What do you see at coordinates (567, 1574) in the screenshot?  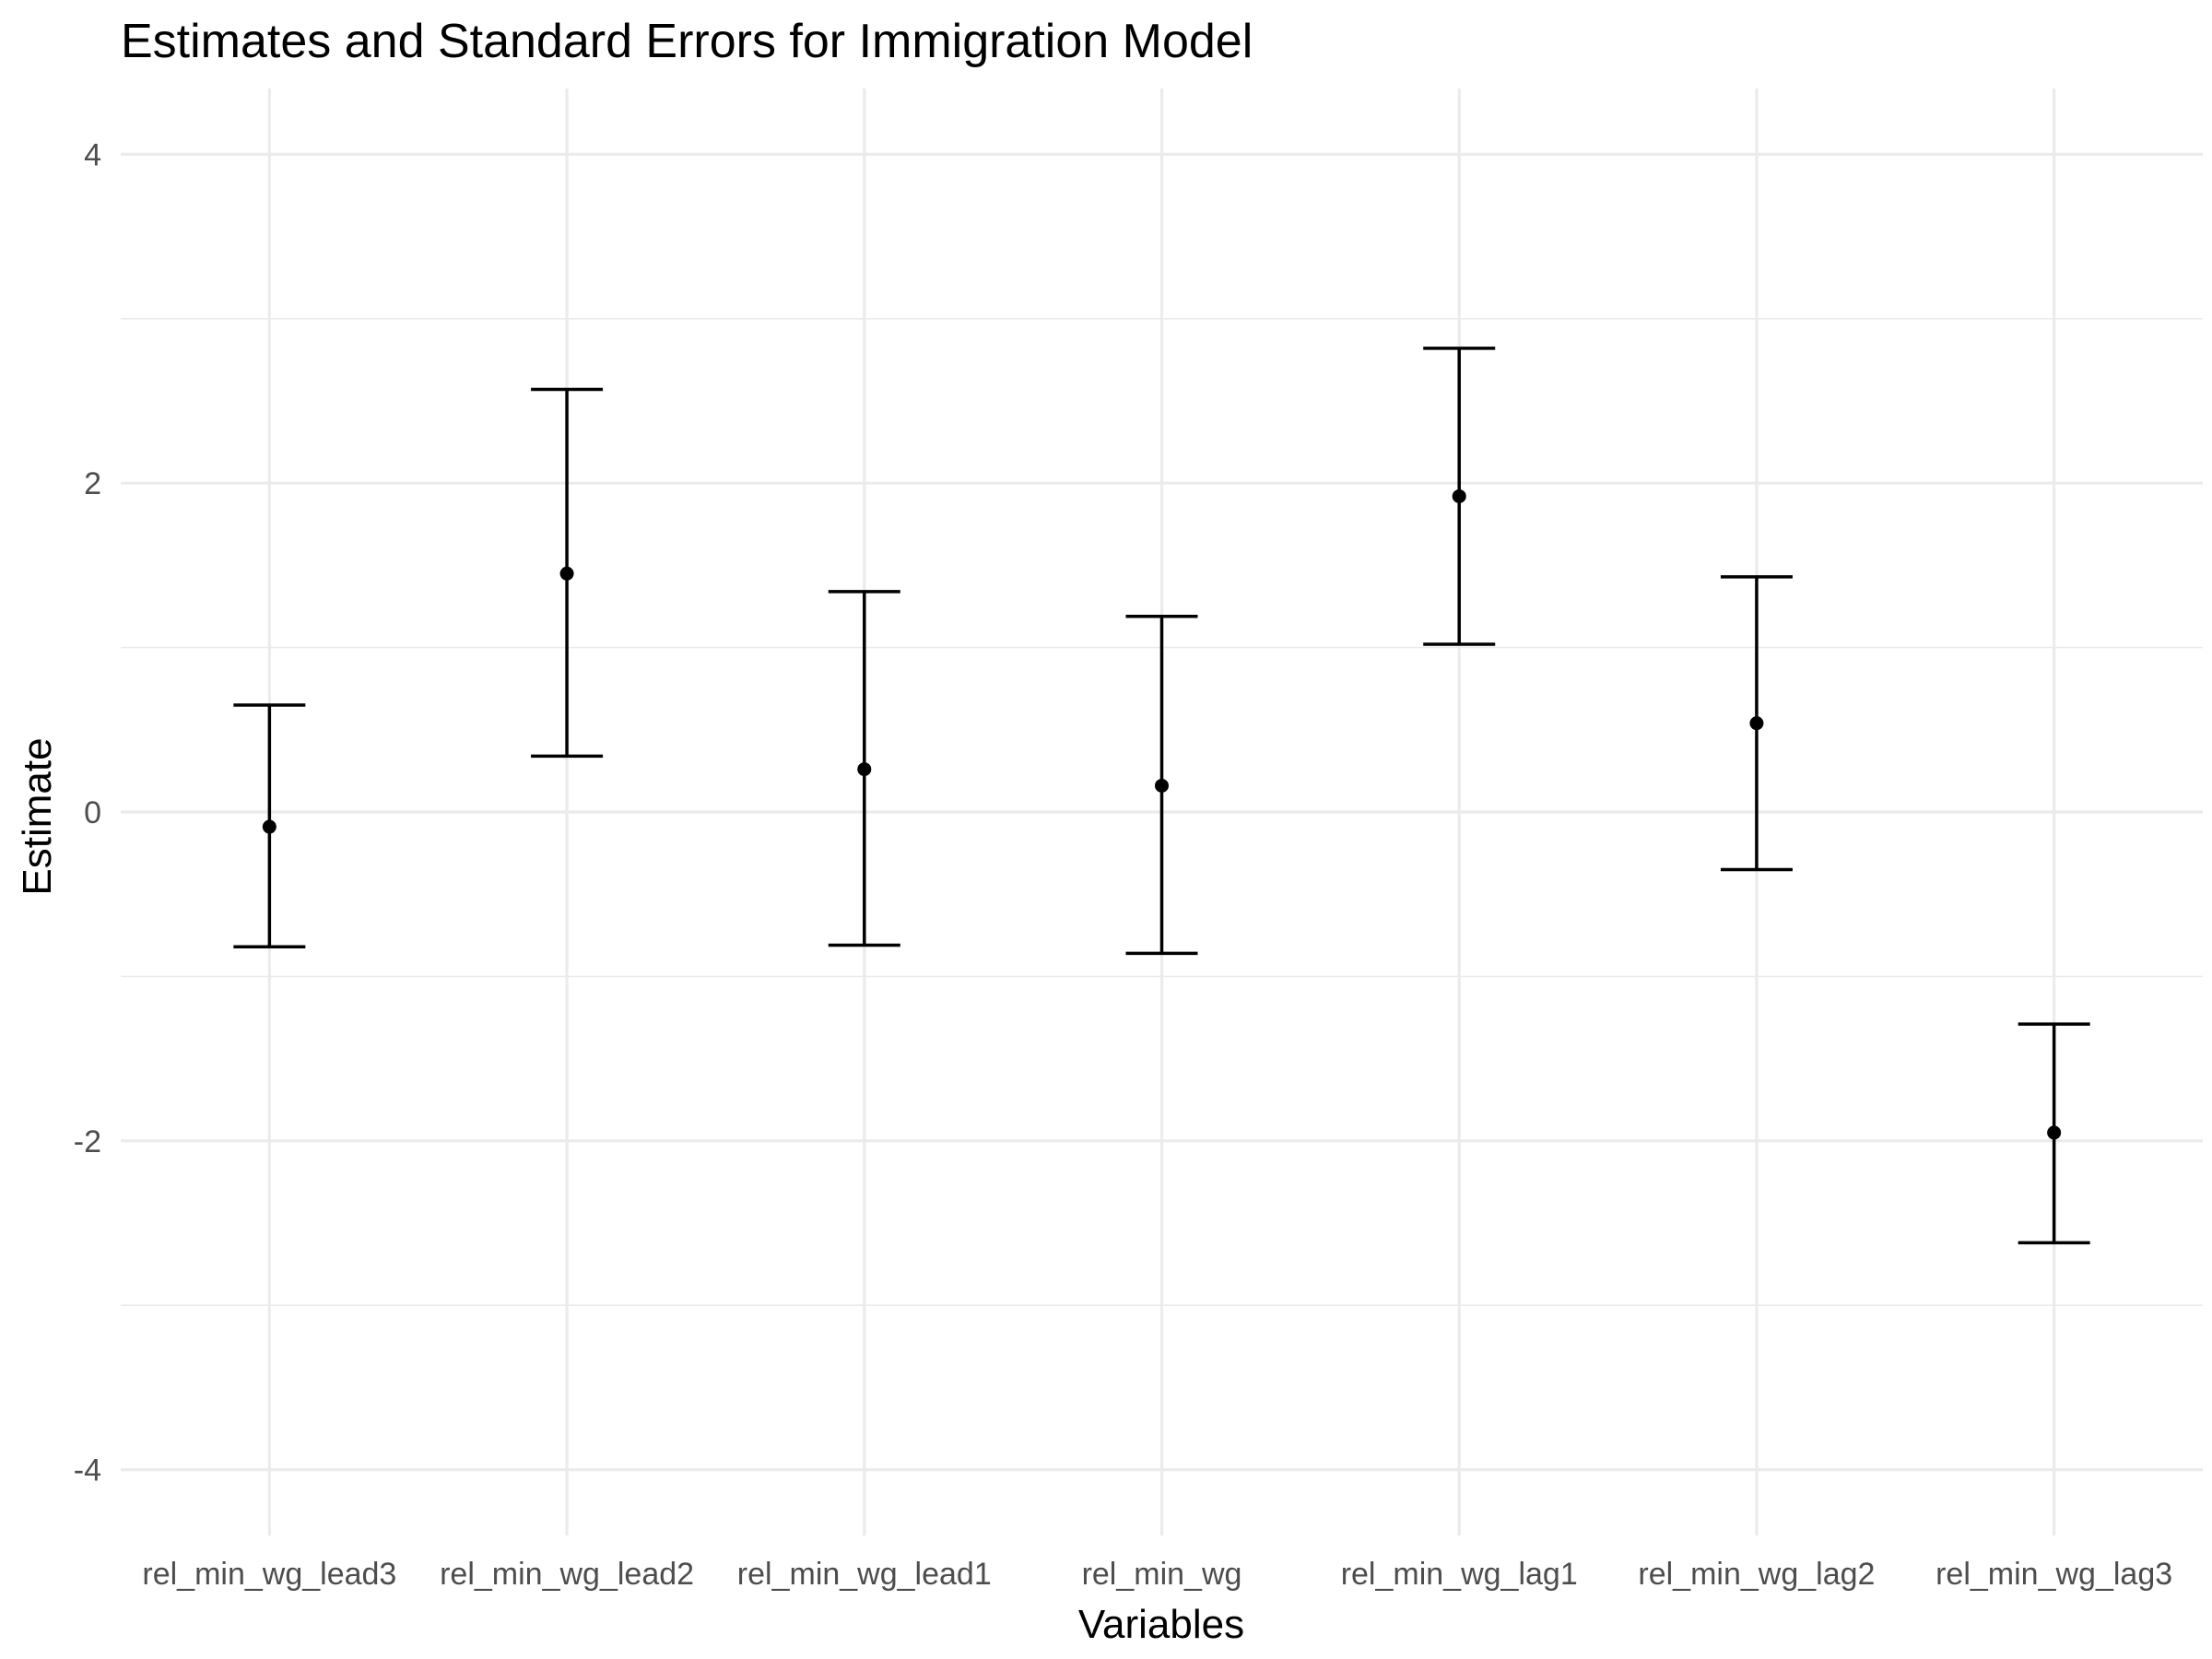 I see `x-tick-label: rel_min_wg_lead2` at bounding box center [567, 1574].